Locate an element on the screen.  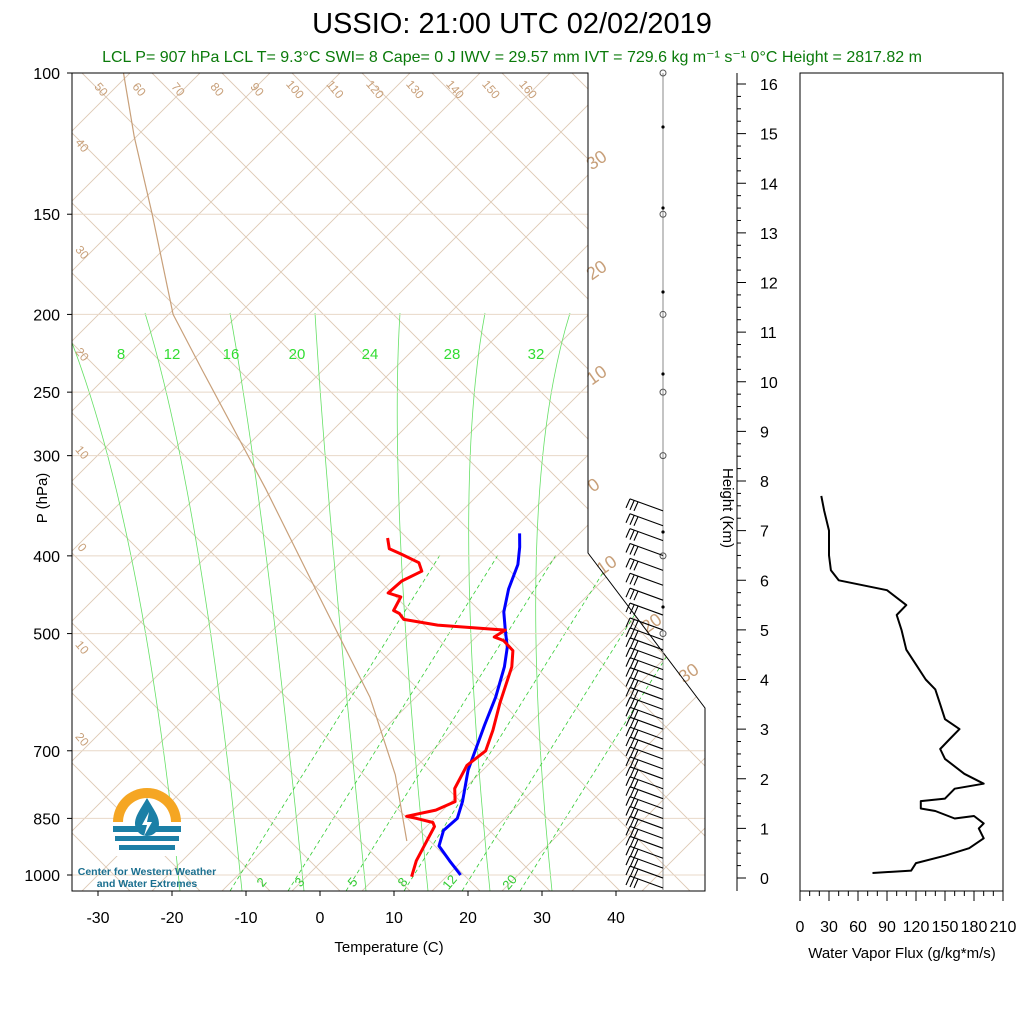
temperature-axis-label: Temperature (C) is located at coordinates (388, 947).